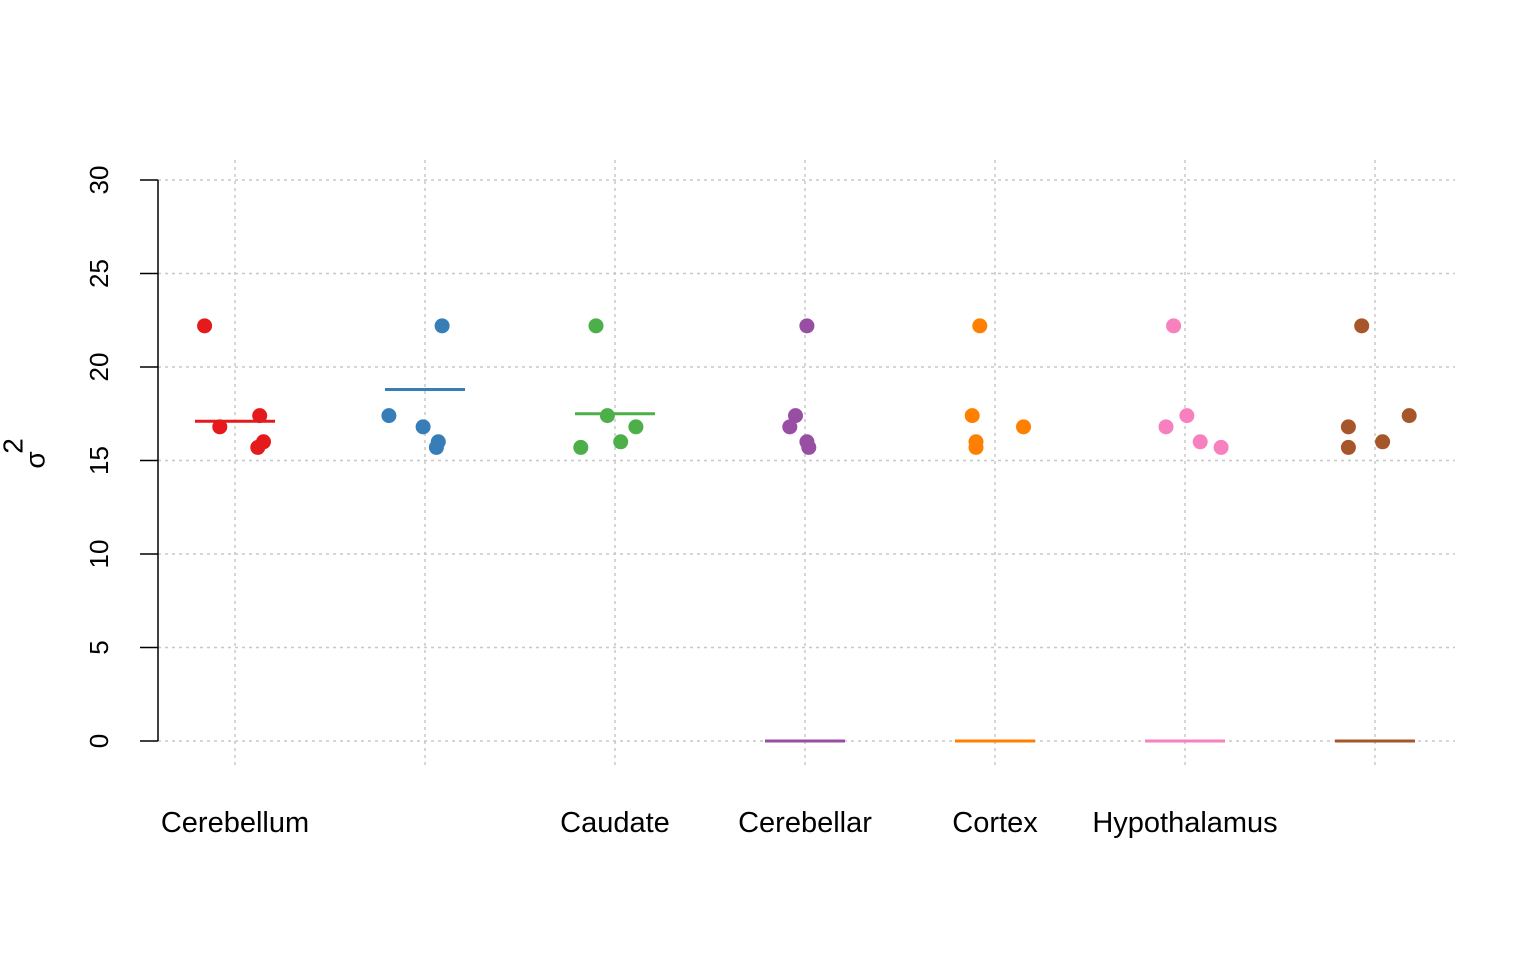 The image size is (1536, 960). Describe the element at coordinates (99, 741) in the screenshot. I see `y-tick-label-0: 0` at that location.